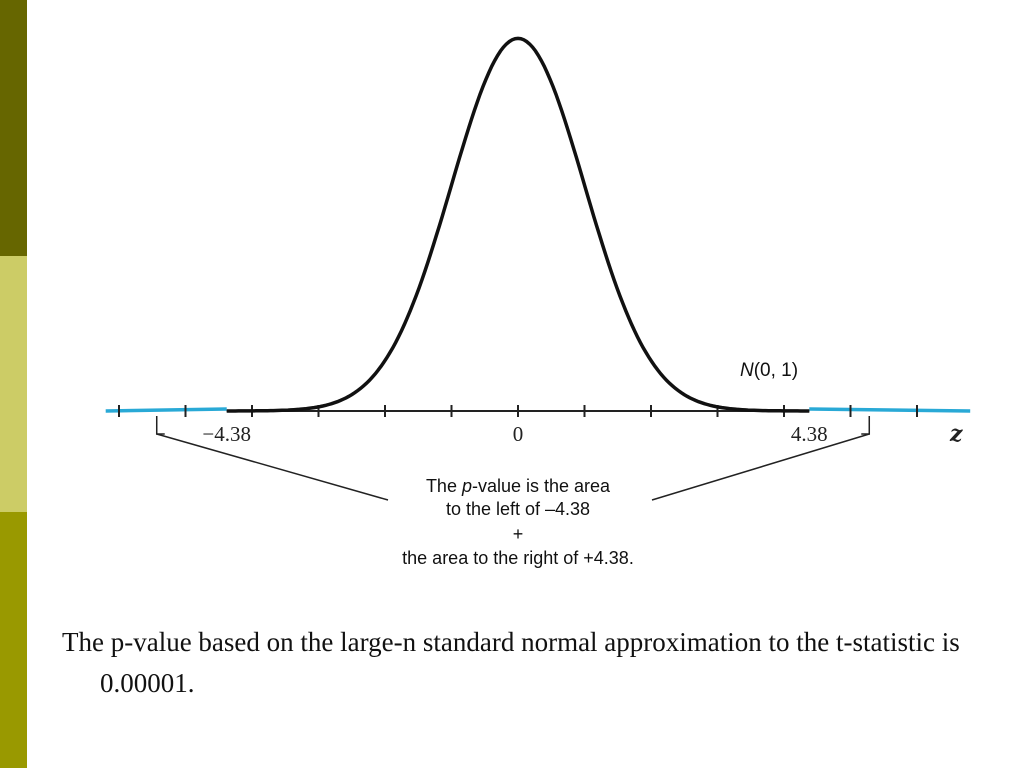  Describe the element at coordinates (518, 486) in the screenshot. I see `annotation-line-1: The p-value is the area` at that location.